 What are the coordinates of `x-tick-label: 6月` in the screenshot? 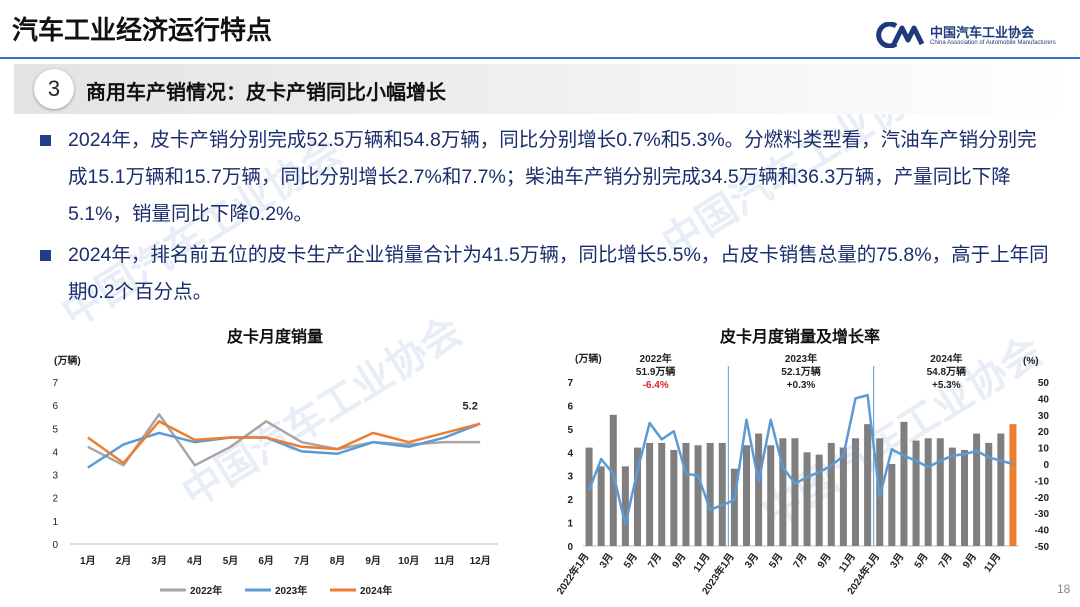 It's located at (266, 561).